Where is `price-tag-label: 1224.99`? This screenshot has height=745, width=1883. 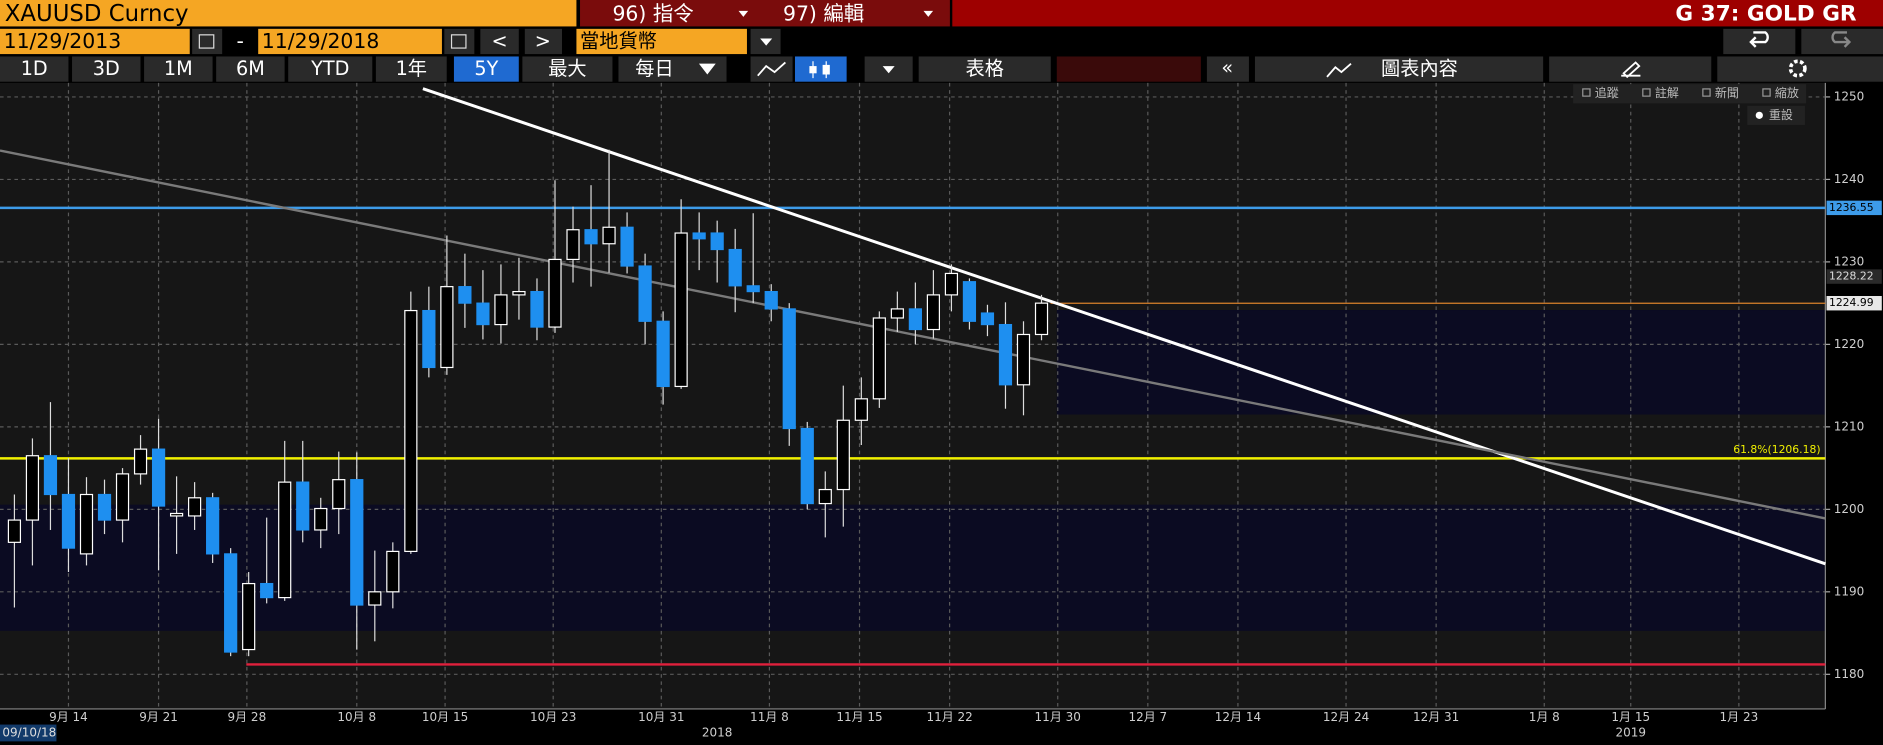 price-tag-label: 1224.99 is located at coordinates (1851, 302).